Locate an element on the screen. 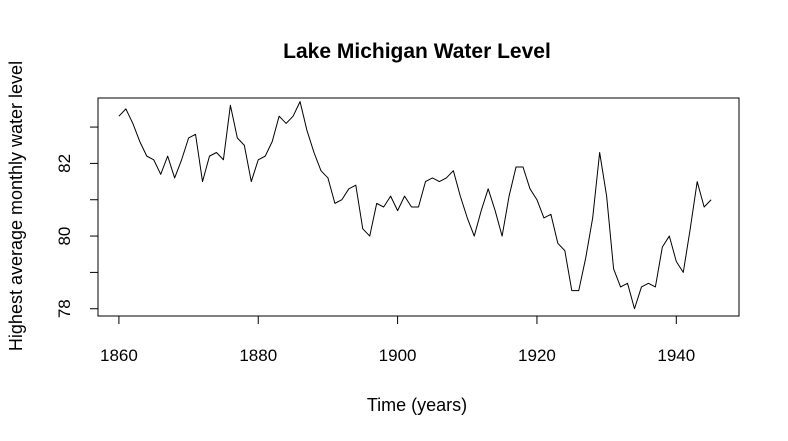  y-tick-label: 80 is located at coordinates (64, 236).